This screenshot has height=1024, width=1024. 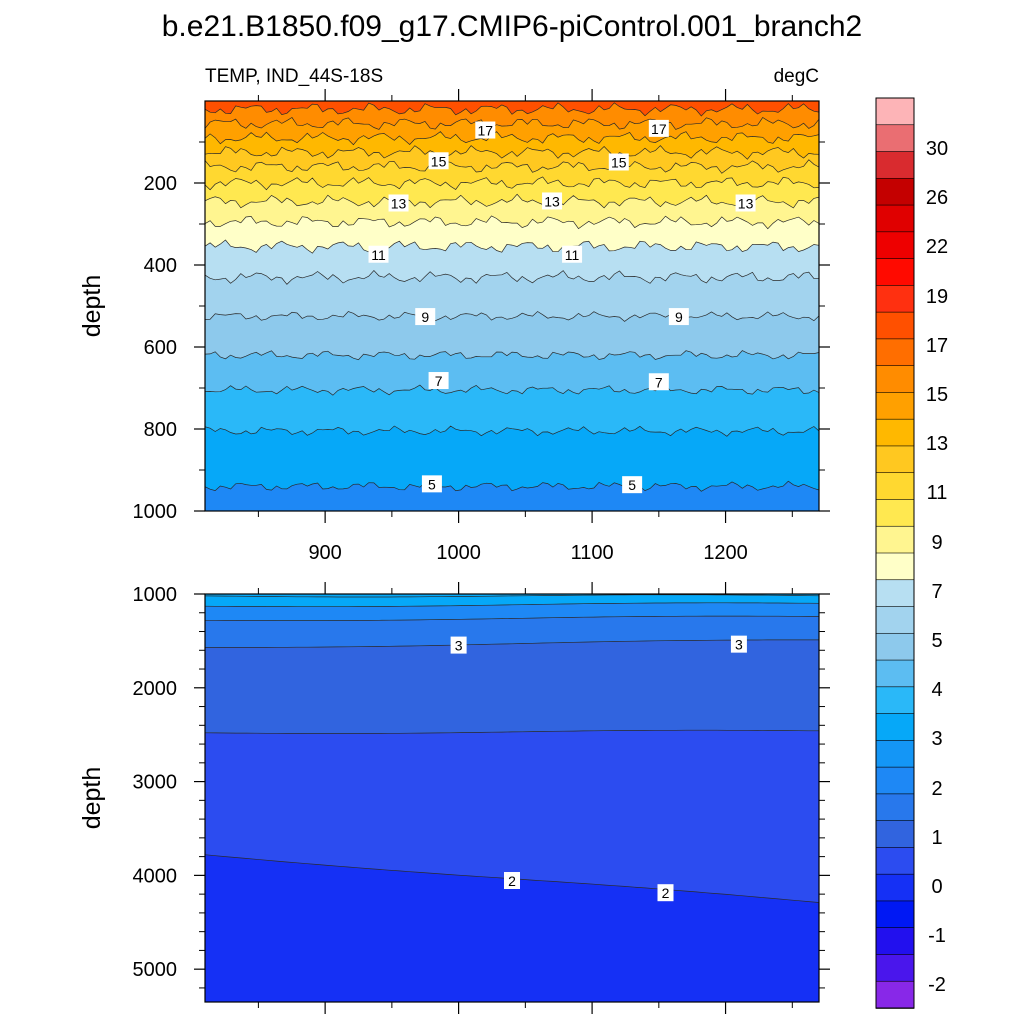 I want to click on colorbar-frame, so click(x=895, y=553).